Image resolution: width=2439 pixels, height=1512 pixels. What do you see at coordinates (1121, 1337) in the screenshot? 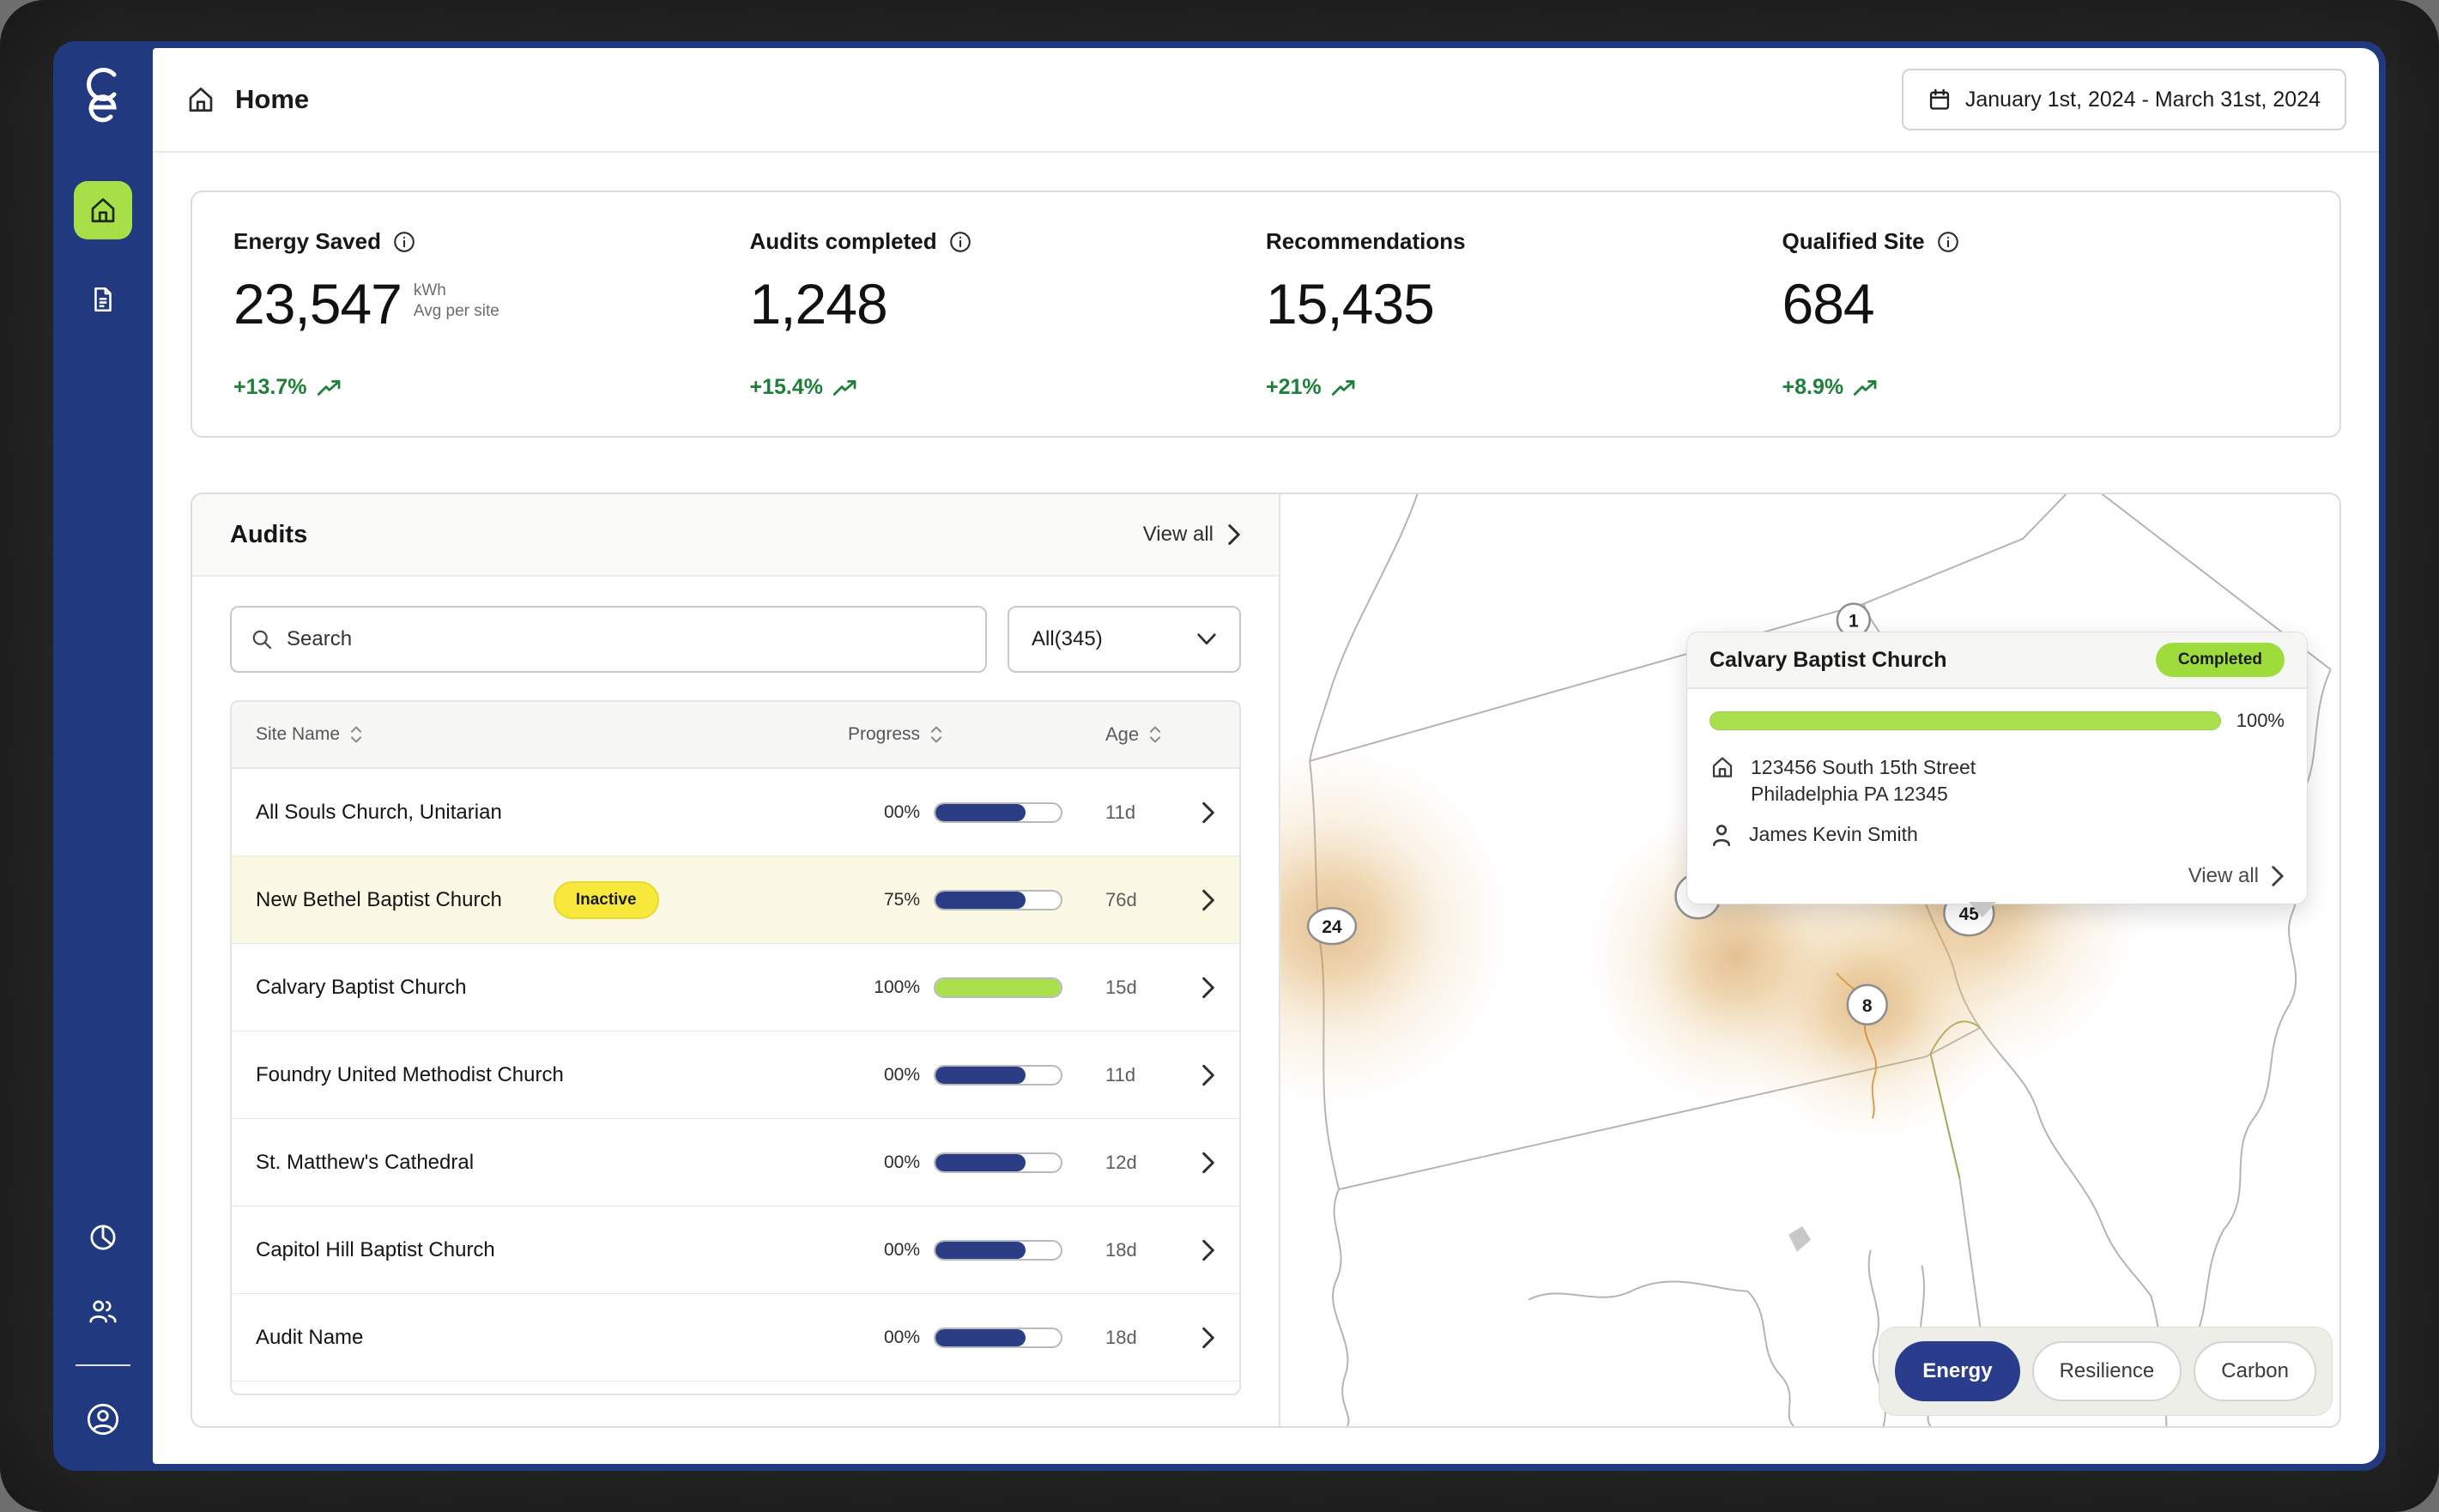
I see `age-value: 18d` at bounding box center [1121, 1337].